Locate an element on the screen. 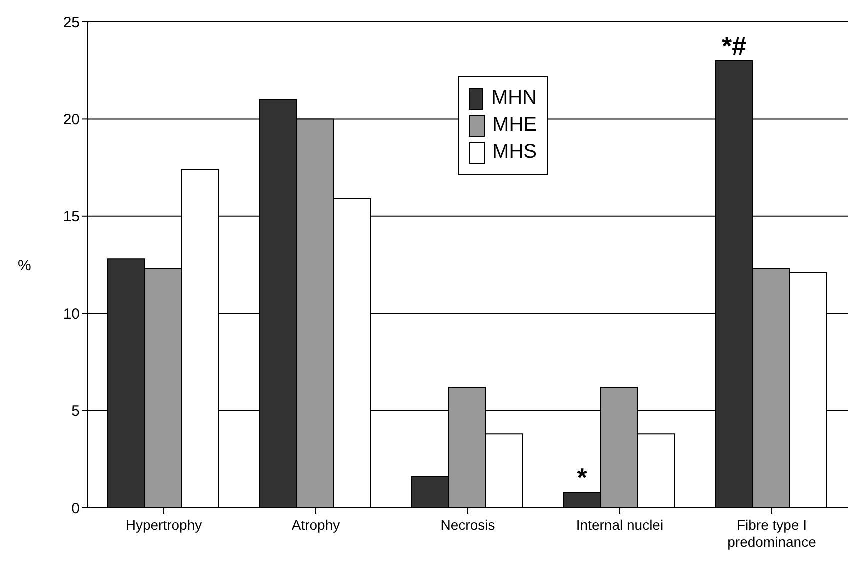 The width and height of the screenshot is (861, 576). legend-label: MHS is located at coordinates (514, 152).